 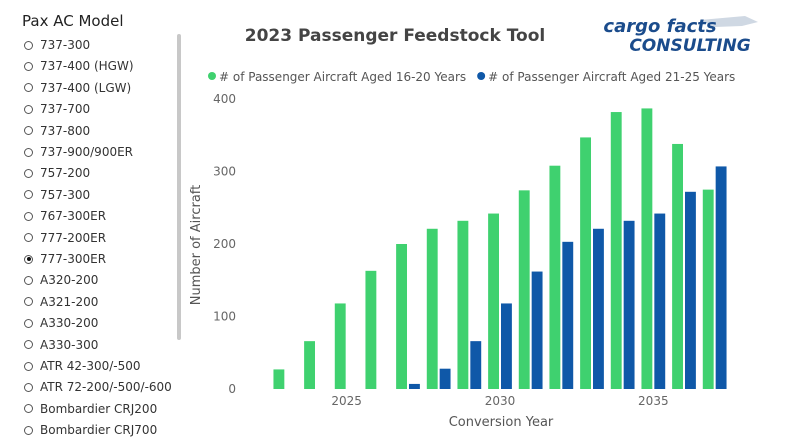 I want to click on slicer-item: A330-300, so click(x=61, y=345).